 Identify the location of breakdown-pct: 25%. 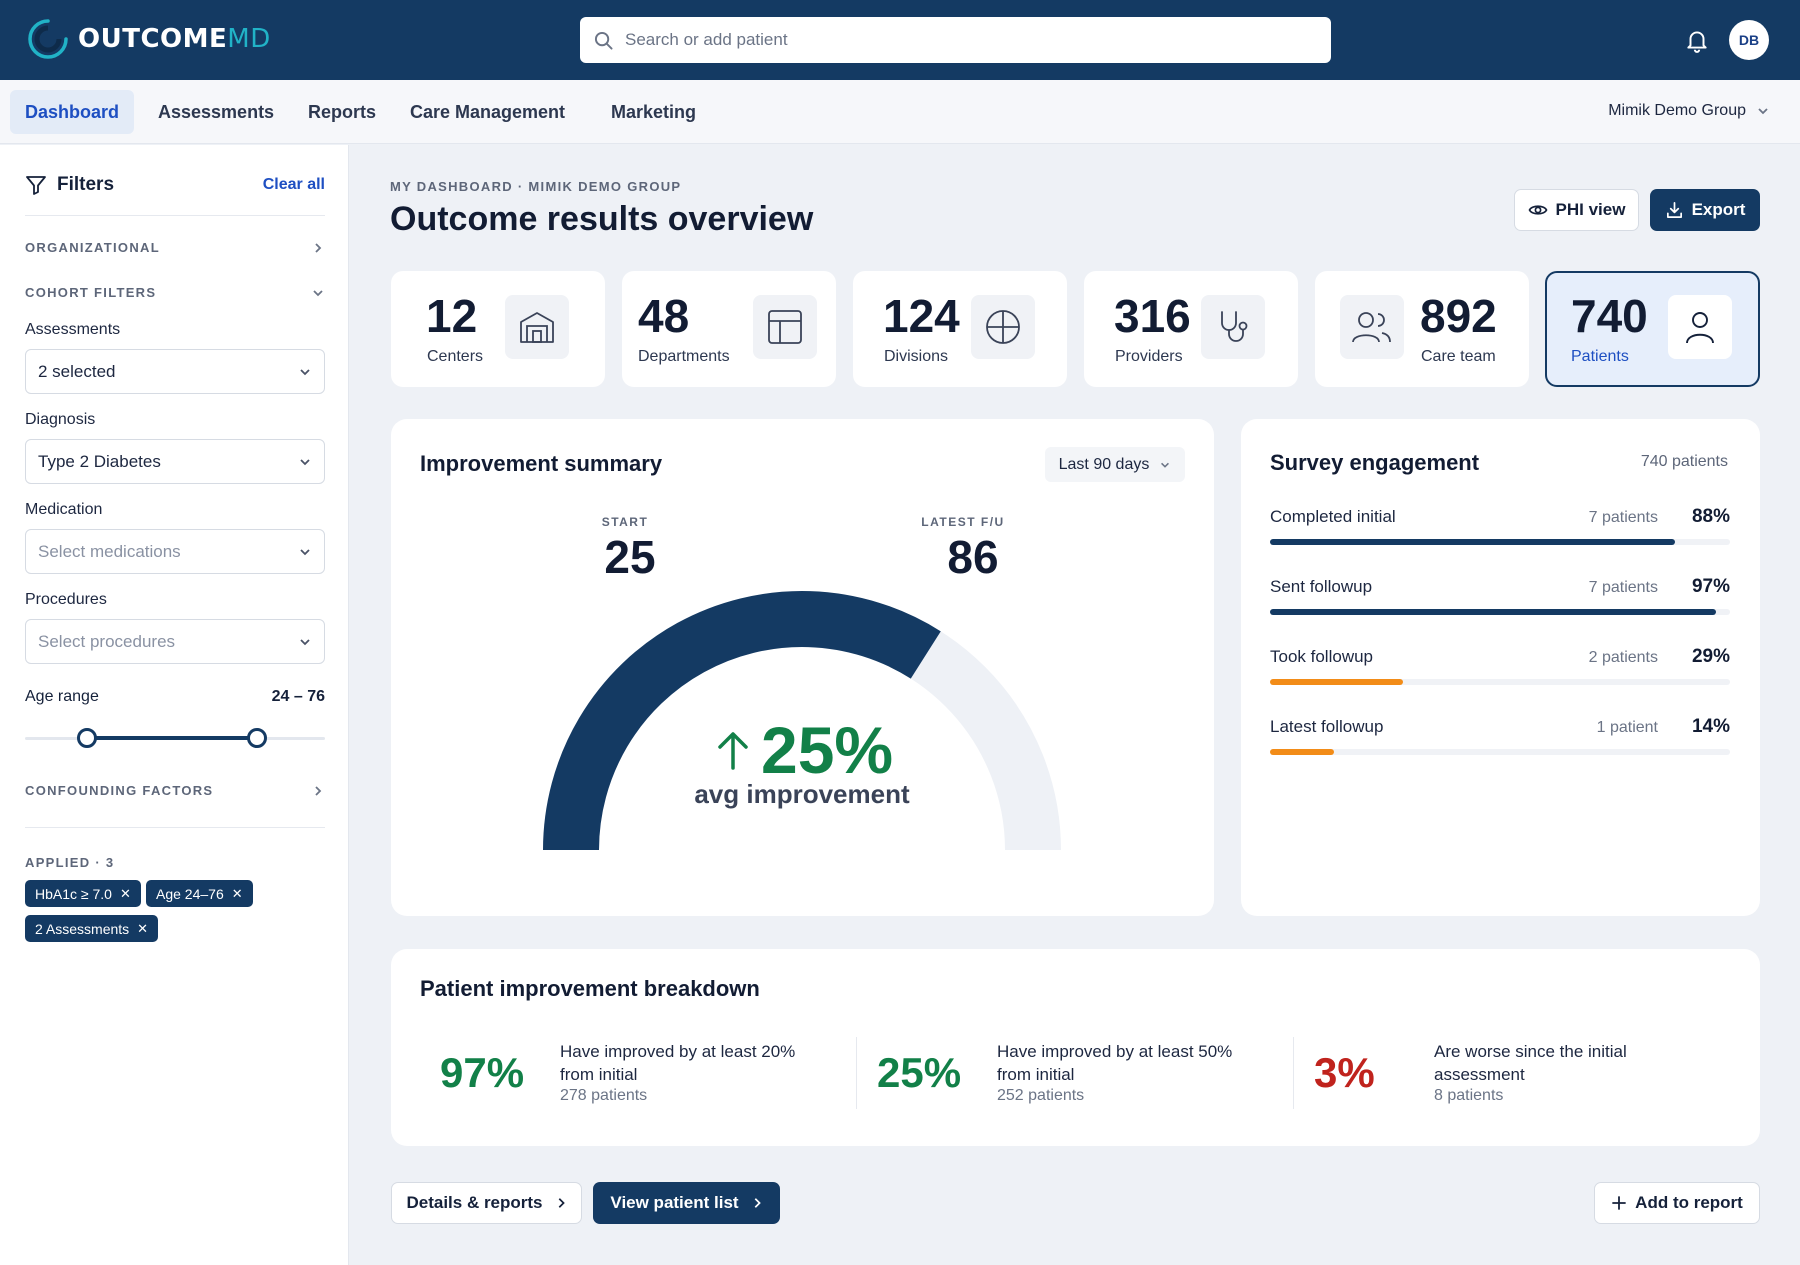
(919, 1072).